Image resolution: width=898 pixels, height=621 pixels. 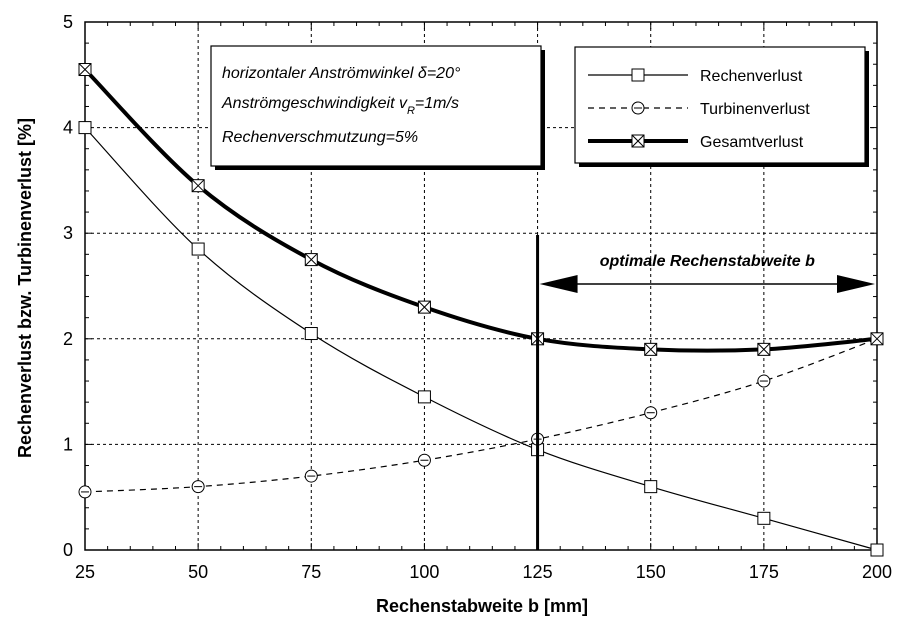 I want to click on x-tick-label: 125, so click(x=538, y=572).